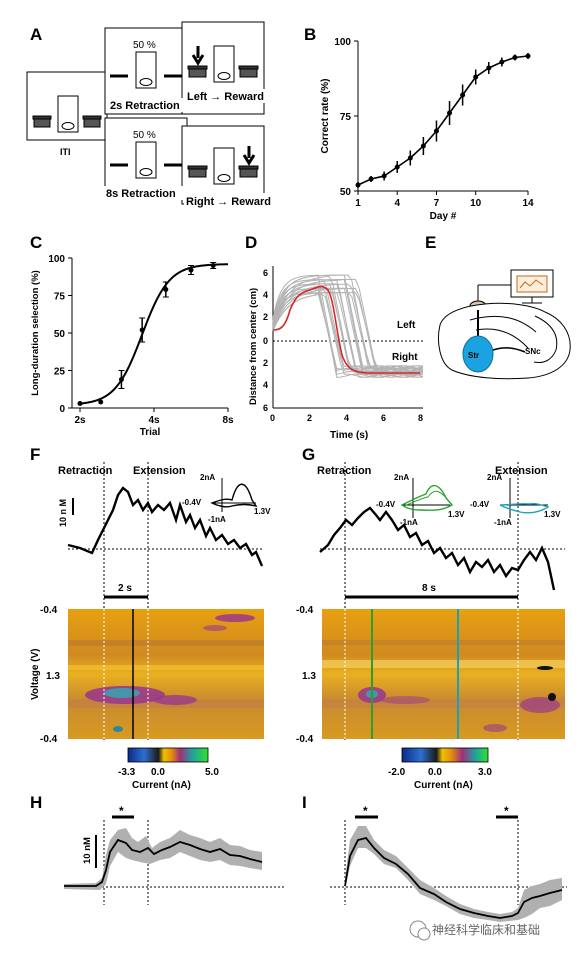 The width and height of the screenshot is (578, 957). I want to click on c-ytick-label: 25, so click(60, 372).